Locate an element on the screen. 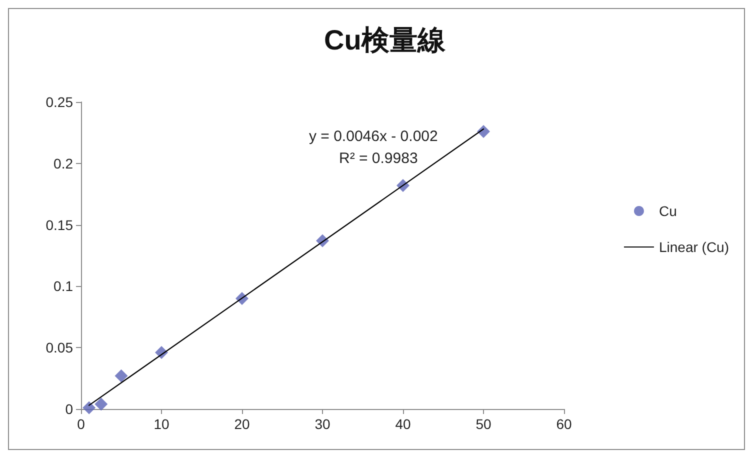 This screenshot has width=753, height=458. y-tick-label: 0 is located at coordinates (69, 409).